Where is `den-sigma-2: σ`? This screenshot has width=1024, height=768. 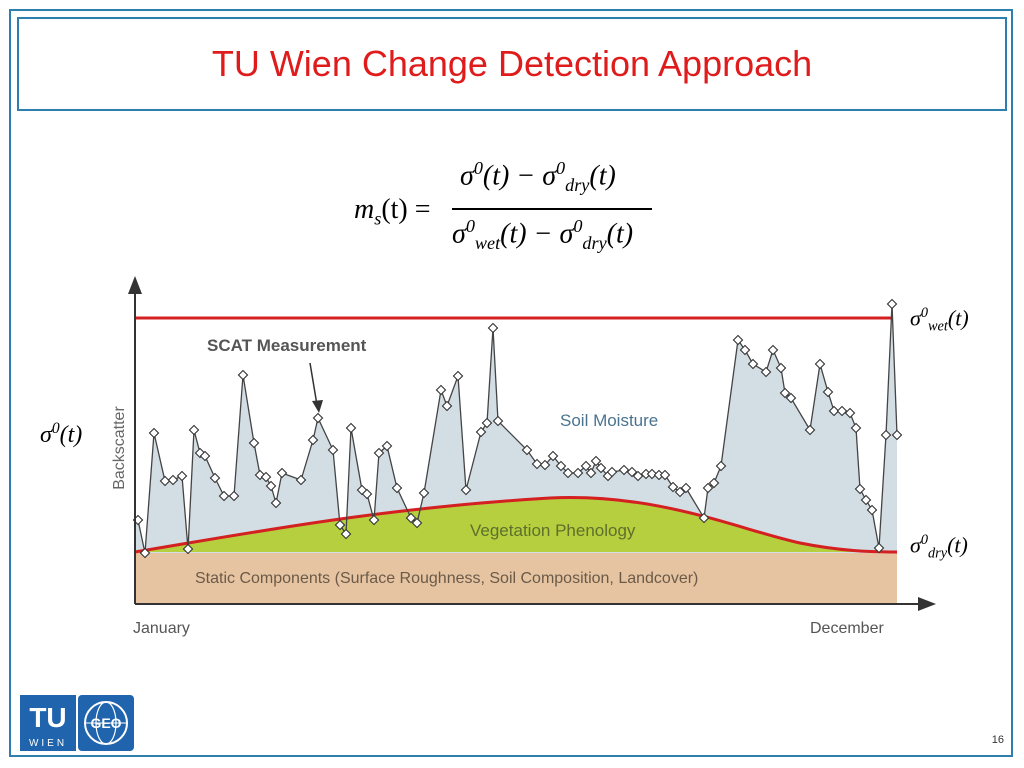 den-sigma-2: σ is located at coordinates (566, 234).